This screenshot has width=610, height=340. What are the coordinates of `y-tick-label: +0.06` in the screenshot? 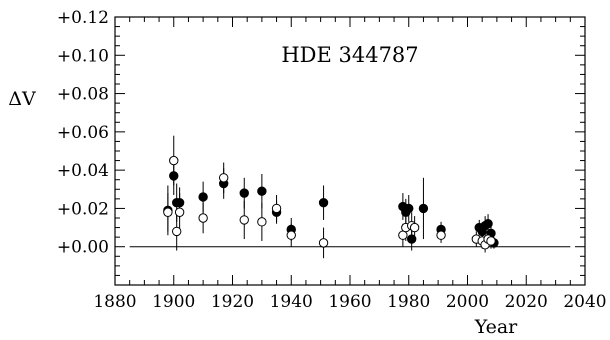 It's located at (83, 133).